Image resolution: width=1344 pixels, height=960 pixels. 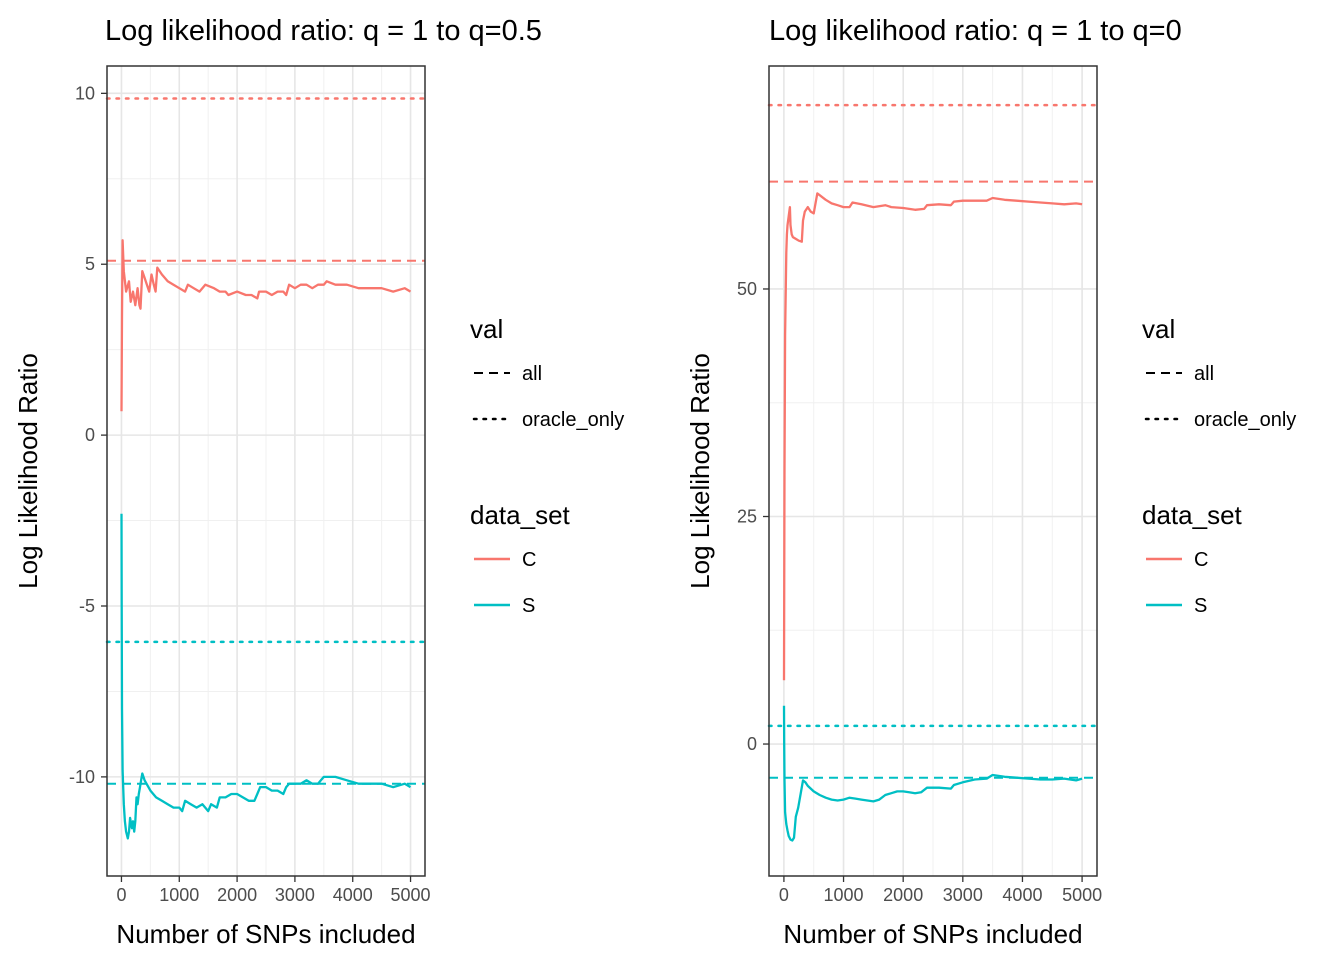 What do you see at coordinates (323, 31) in the screenshot?
I see `chart-title: Log likelihood ratio: q = 1 to q=0.5` at bounding box center [323, 31].